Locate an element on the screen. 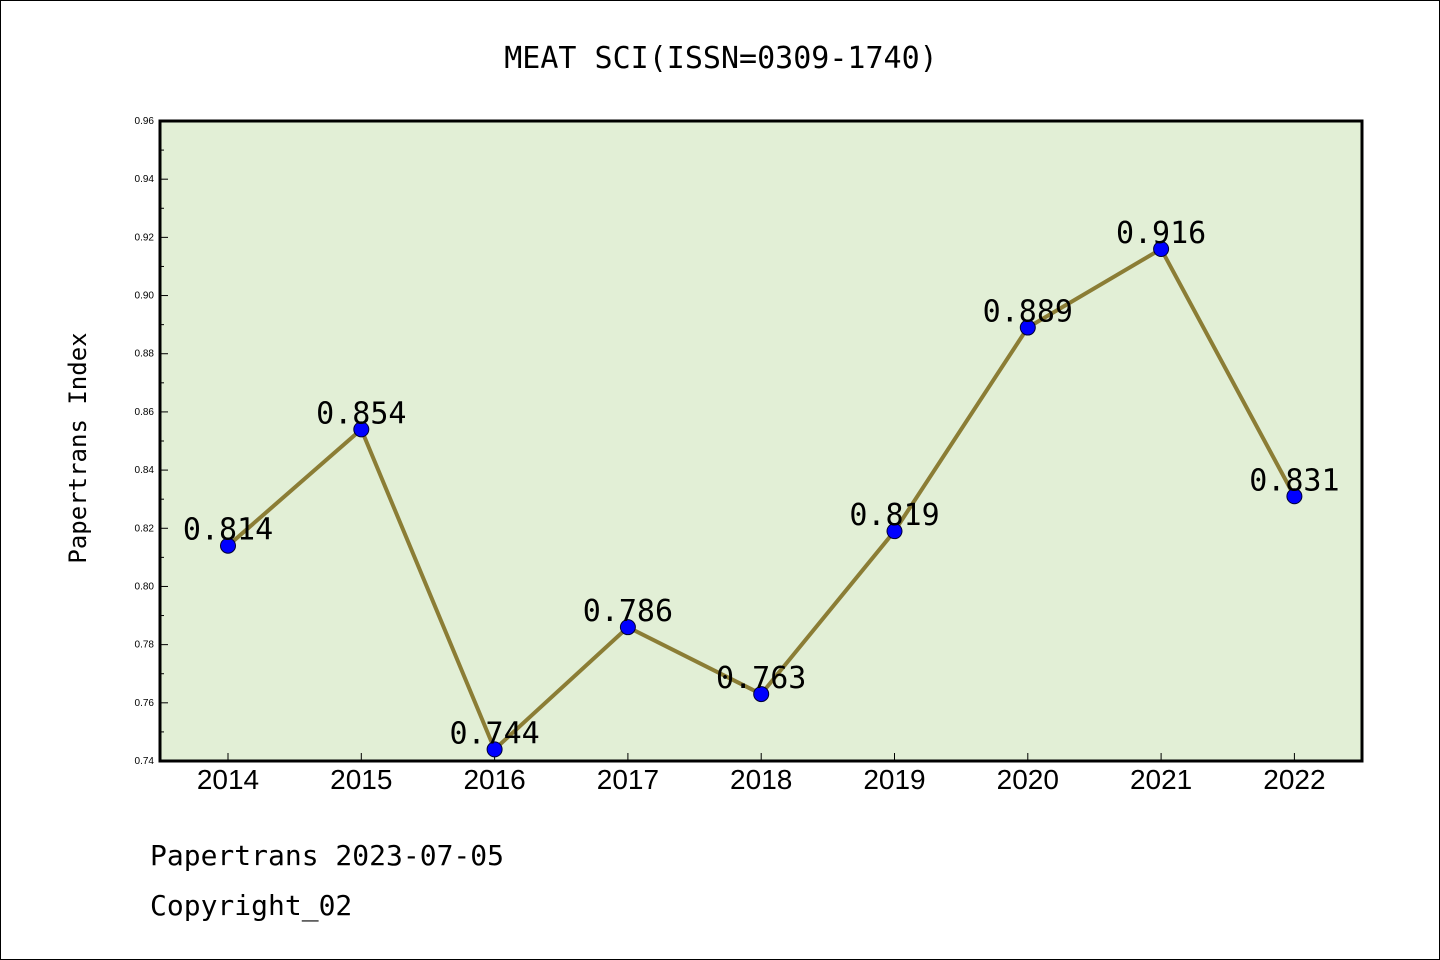 This screenshot has height=960, width=1440. y-axis-label: Papertrans Index is located at coordinates (78, 447).